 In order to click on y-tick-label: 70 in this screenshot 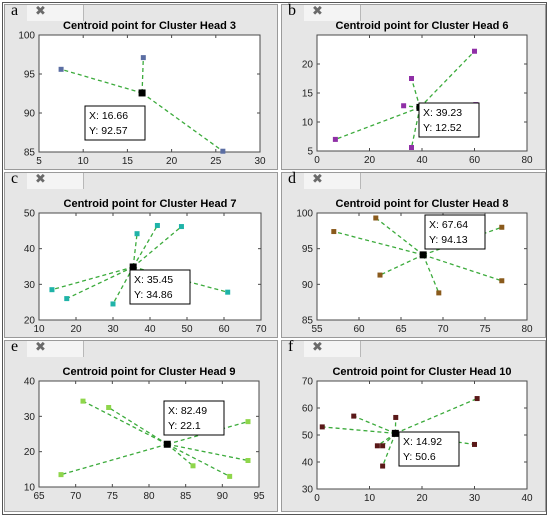, I will do `click(308, 382)`.